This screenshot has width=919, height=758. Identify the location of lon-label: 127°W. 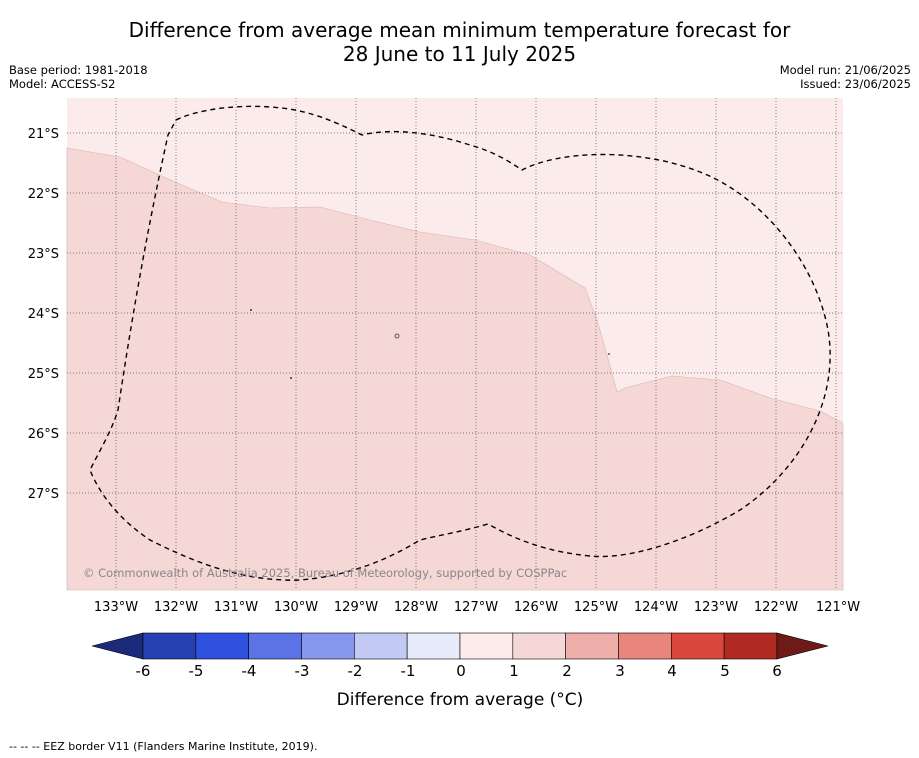
(476, 607).